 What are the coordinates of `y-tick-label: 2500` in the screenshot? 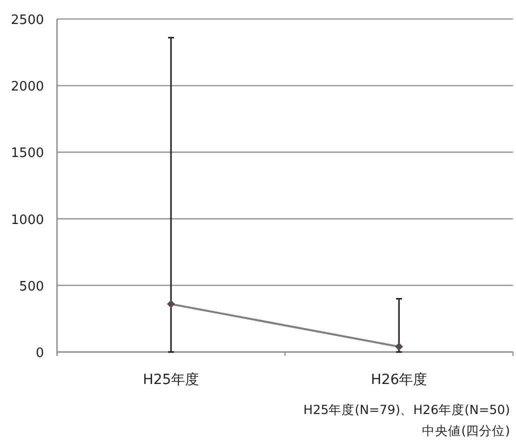 It's located at (27, 20).